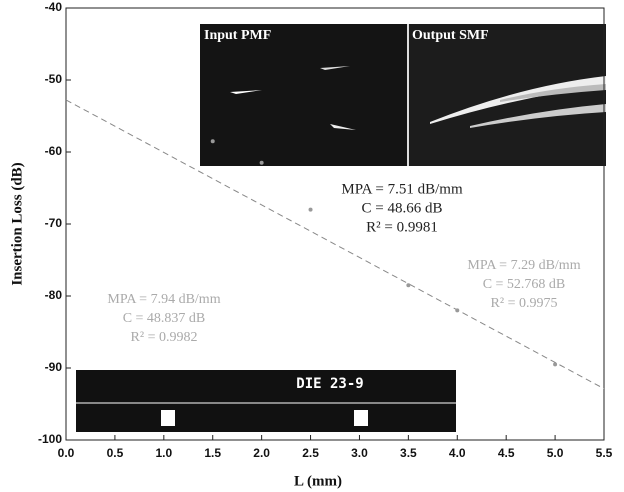  I want to click on annotation: MPA = 7.29 dB/mm, so click(523, 265).